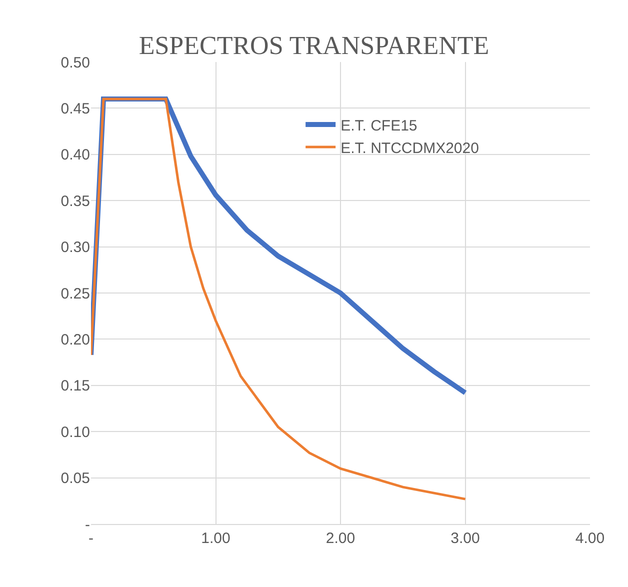 This screenshot has width=628, height=587. I want to click on legend-label: E.T. CFE15, so click(379, 125).